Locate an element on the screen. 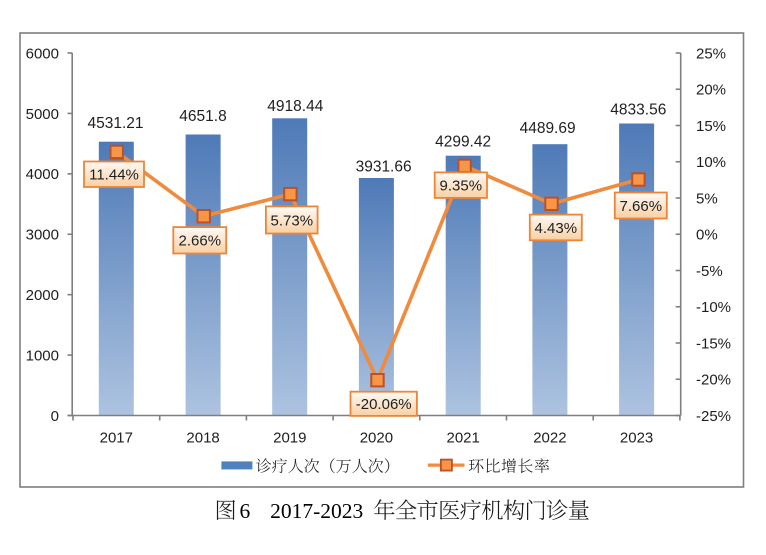 This screenshot has width=766, height=555. svg-text: 25% is located at coordinates (711, 53).